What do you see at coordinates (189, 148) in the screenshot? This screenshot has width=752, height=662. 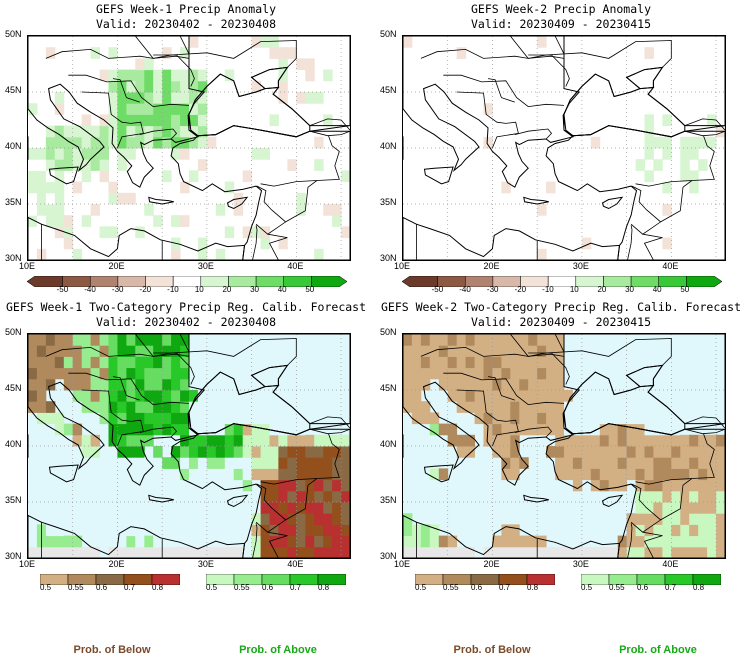 I see `map-area` at bounding box center [189, 148].